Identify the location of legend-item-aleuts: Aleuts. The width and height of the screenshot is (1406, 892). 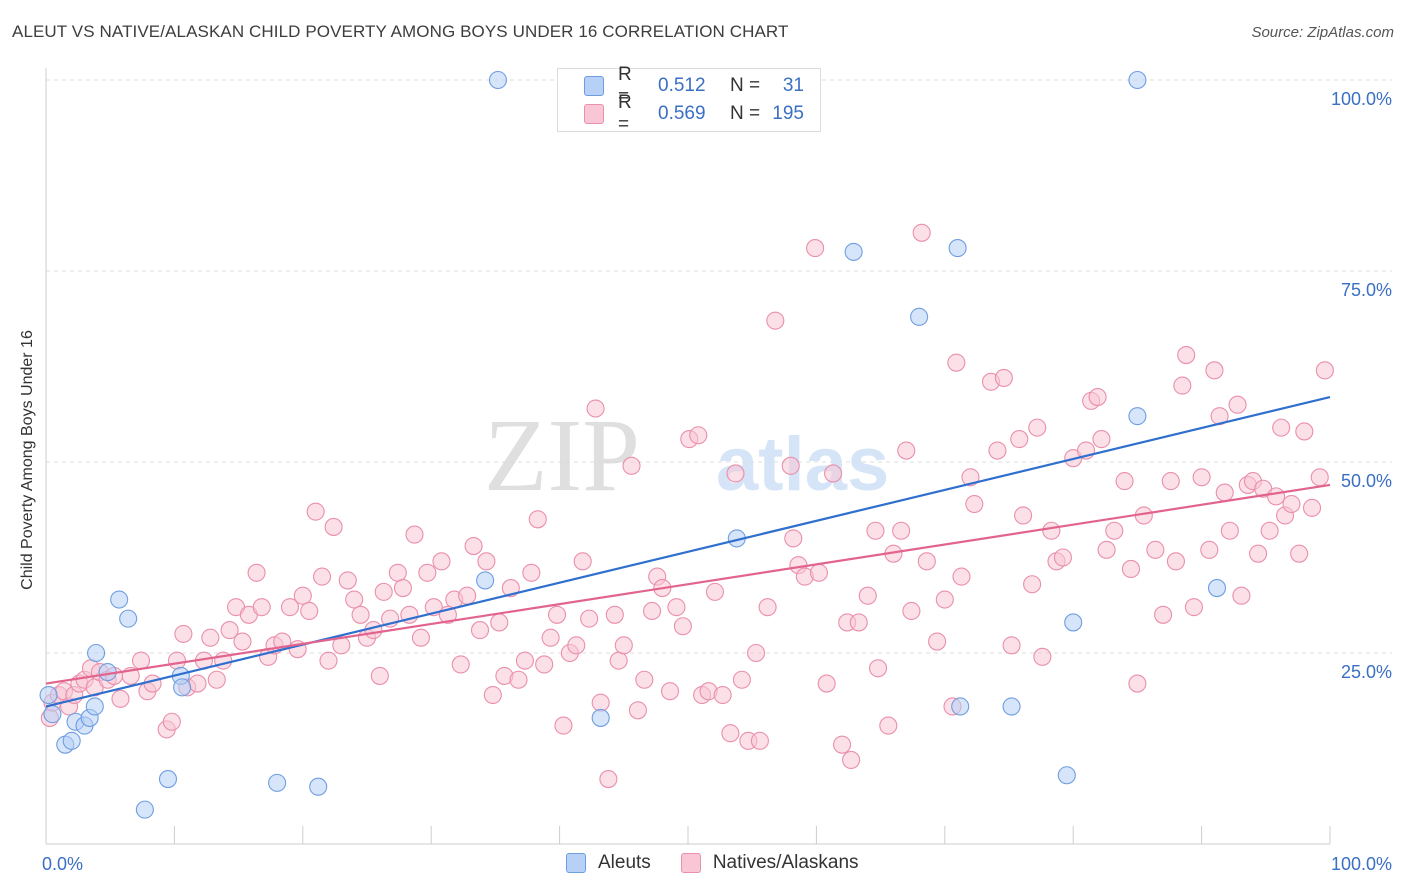
(608, 863).